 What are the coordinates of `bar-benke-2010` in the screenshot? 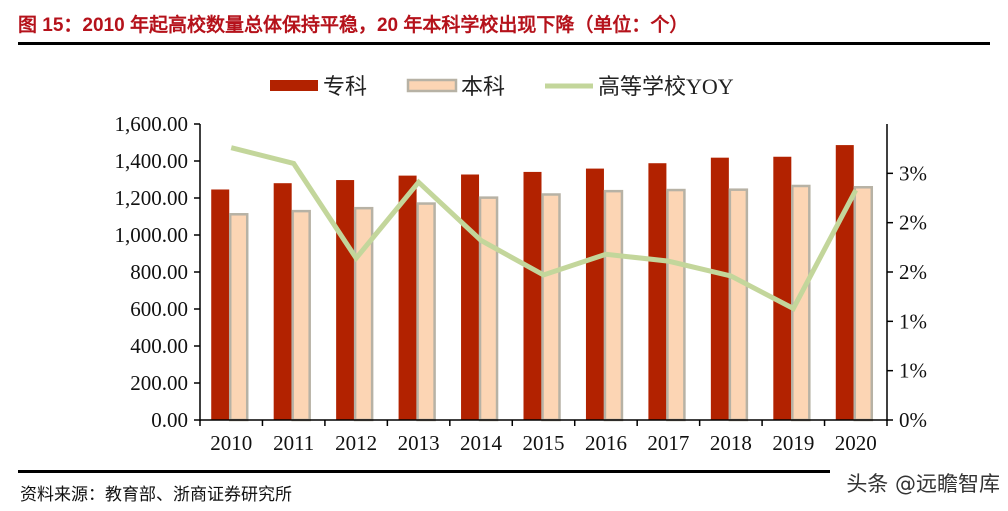 It's located at (238, 317).